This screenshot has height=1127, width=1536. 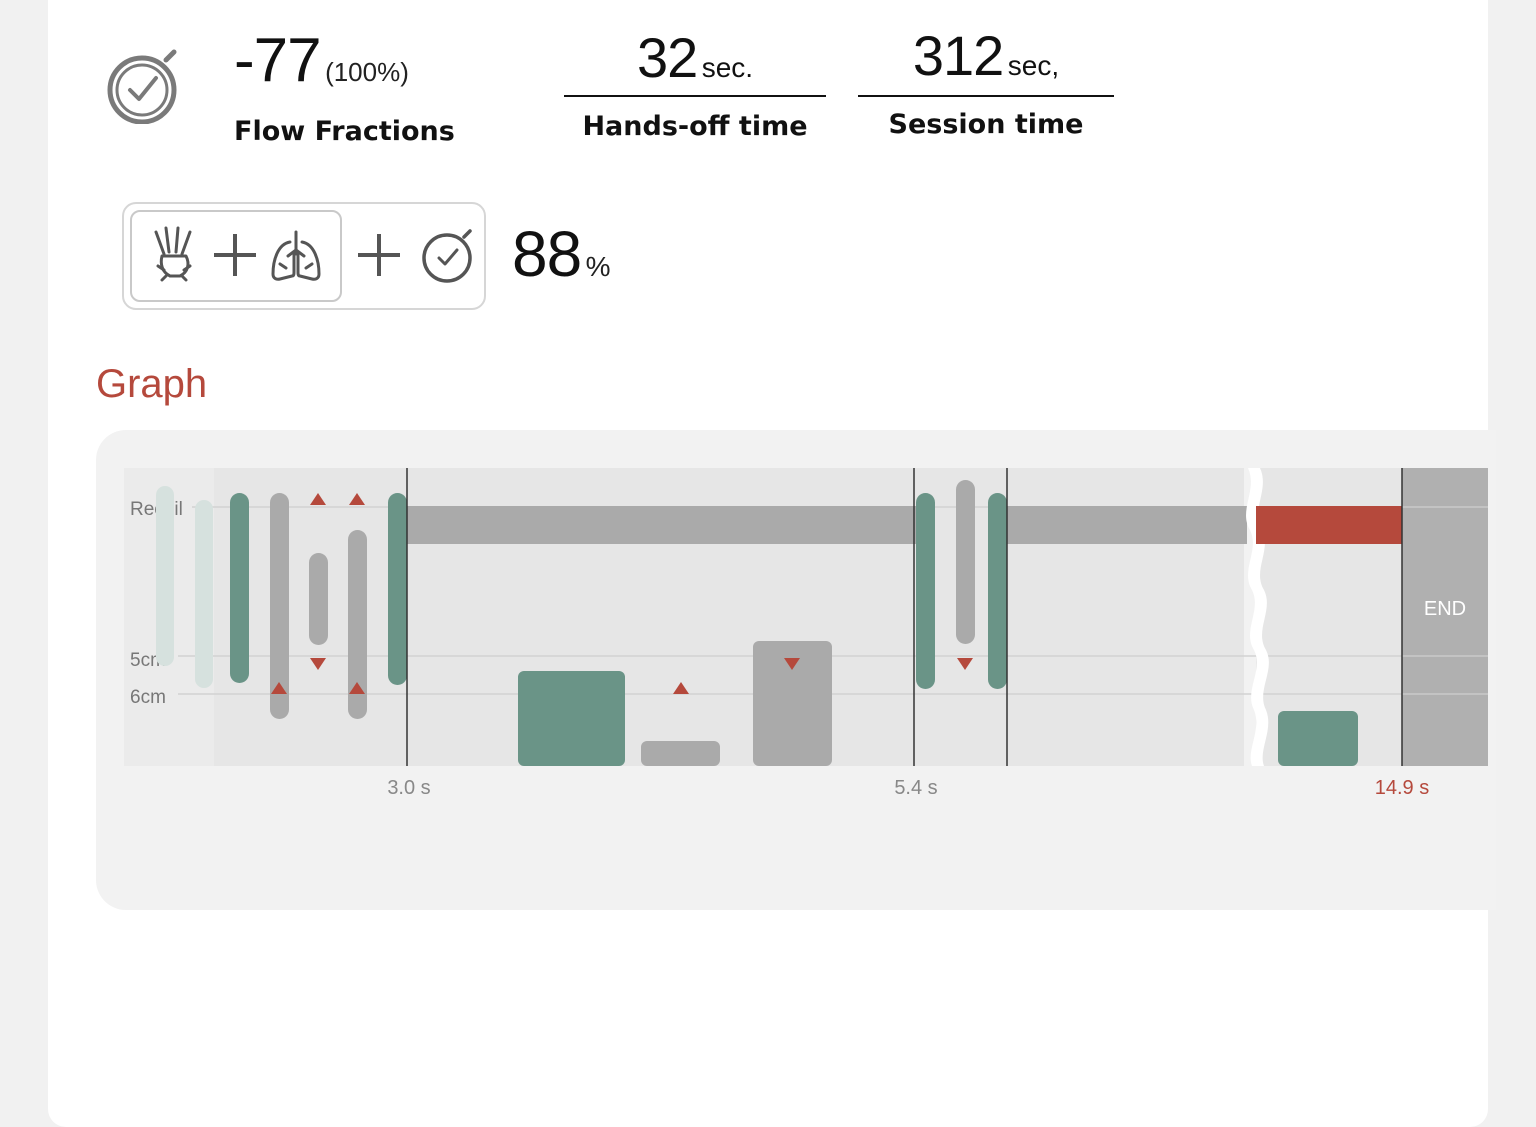 I want to click on graph-title: Graph, so click(x=152, y=384).